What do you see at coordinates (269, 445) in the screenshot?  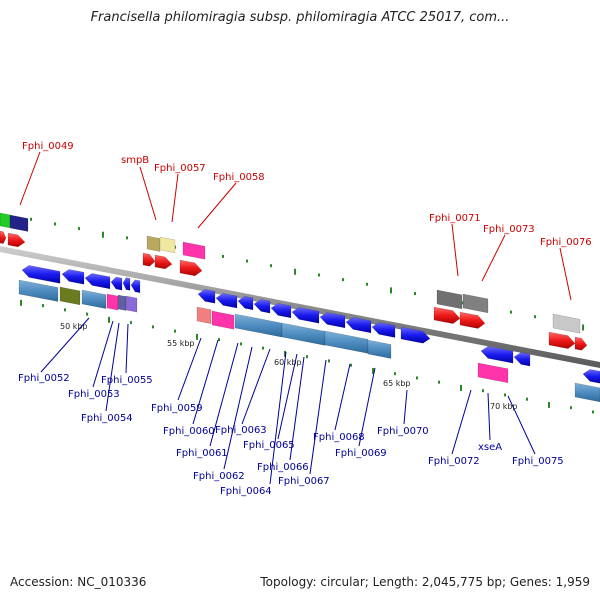 I see `gene-label: Fphi_0065` at bounding box center [269, 445].